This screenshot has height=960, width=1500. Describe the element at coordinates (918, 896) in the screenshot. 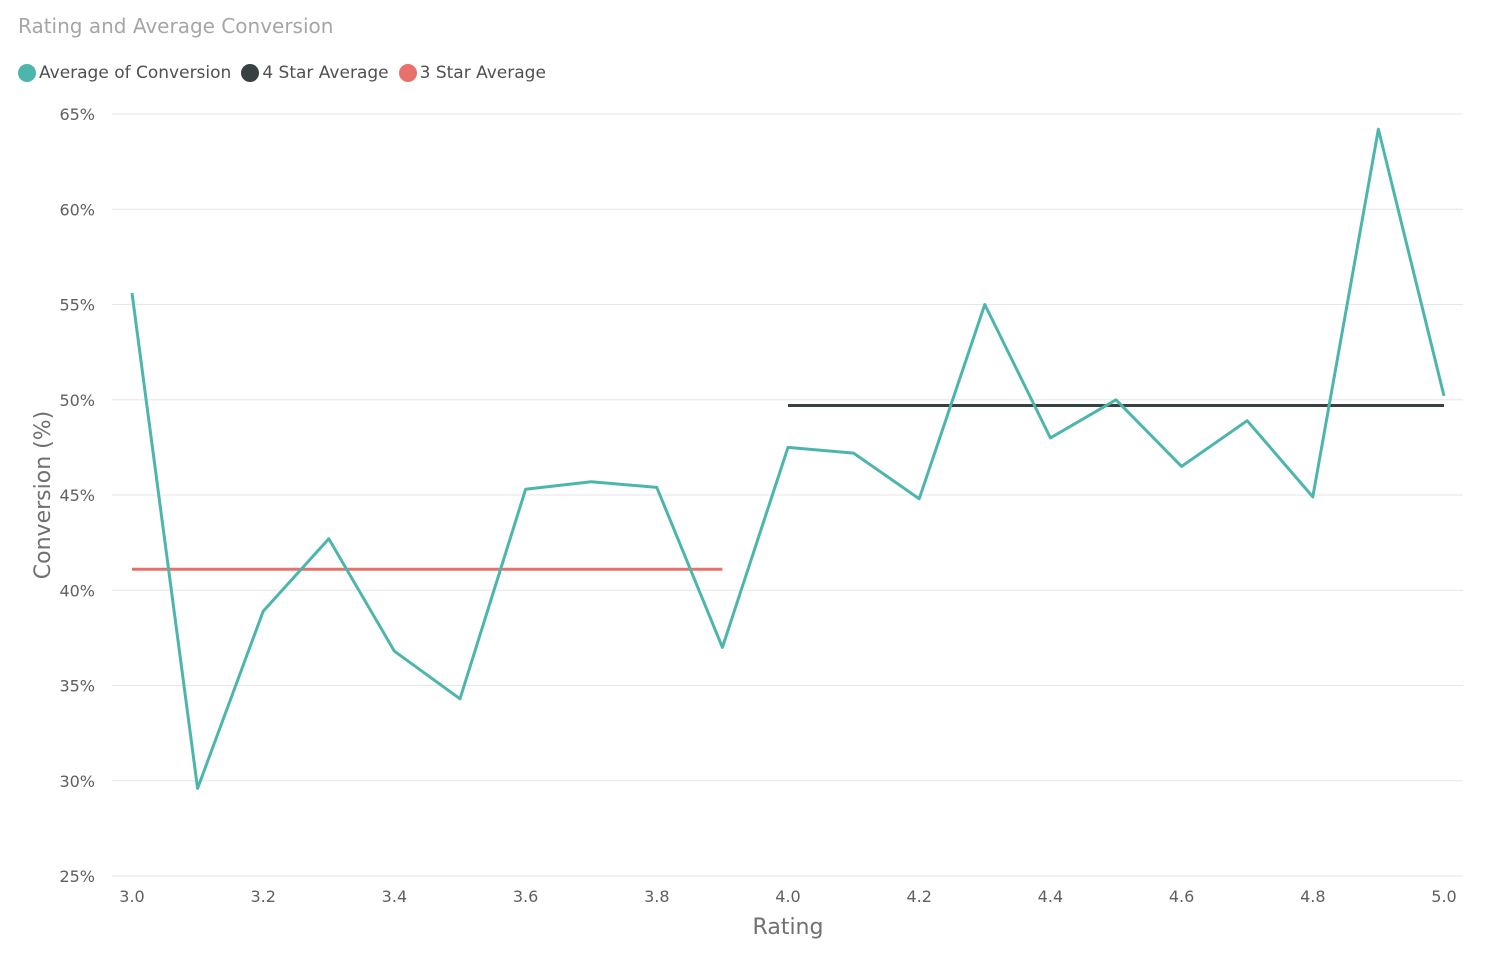

I see `x-tick-label: 4.2` at that location.